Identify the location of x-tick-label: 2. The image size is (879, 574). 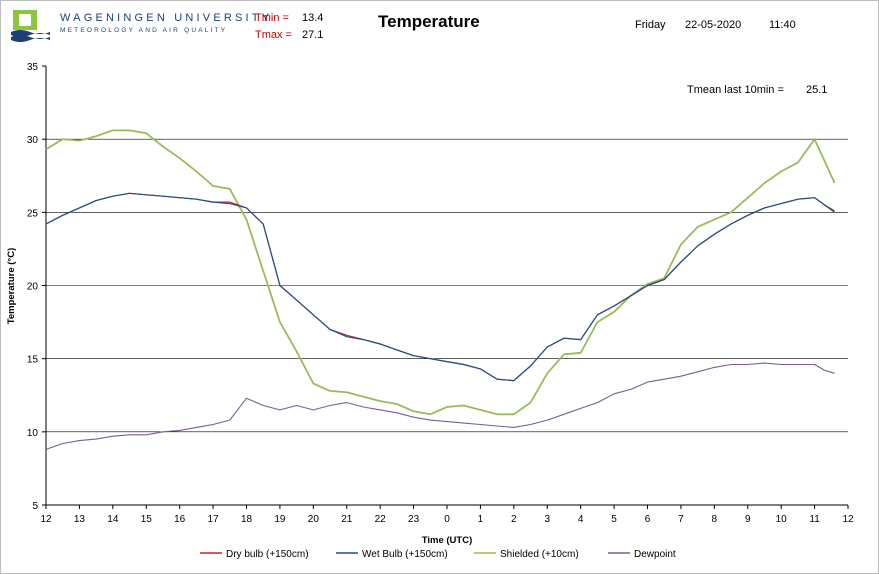
(514, 519).